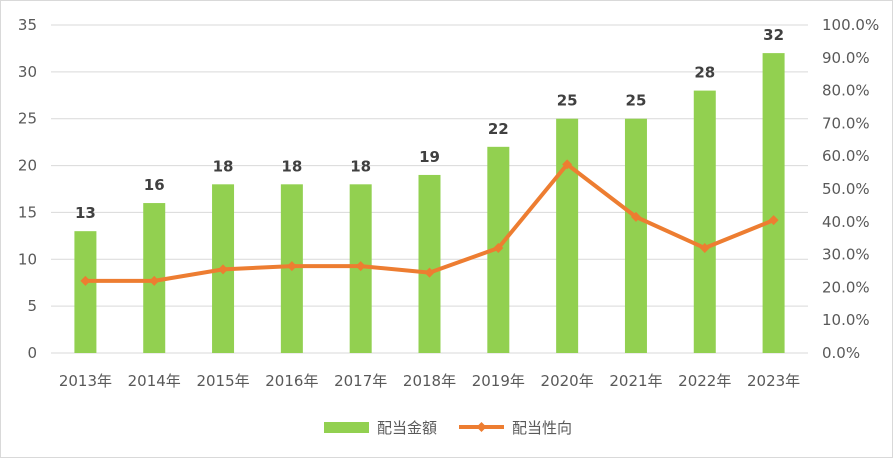  I want to click on right-axis-tick-label: 90.0%, so click(846, 58).